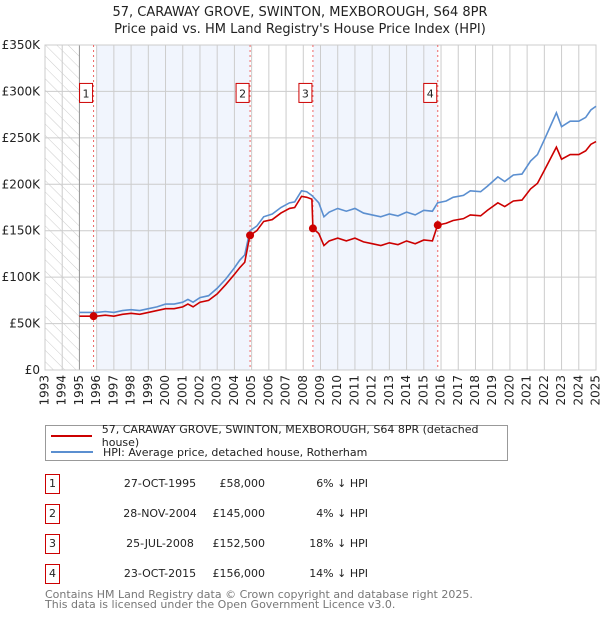 This screenshot has height=620, width=600. I want to click on x-tick-label: 1996, so click(96, 390).